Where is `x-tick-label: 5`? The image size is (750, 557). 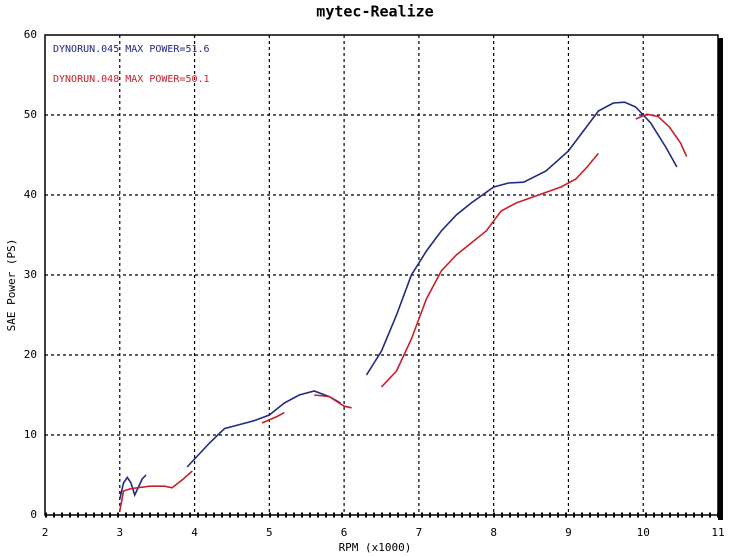 x-tick-label: 5 is located at coordinates (269, 532).